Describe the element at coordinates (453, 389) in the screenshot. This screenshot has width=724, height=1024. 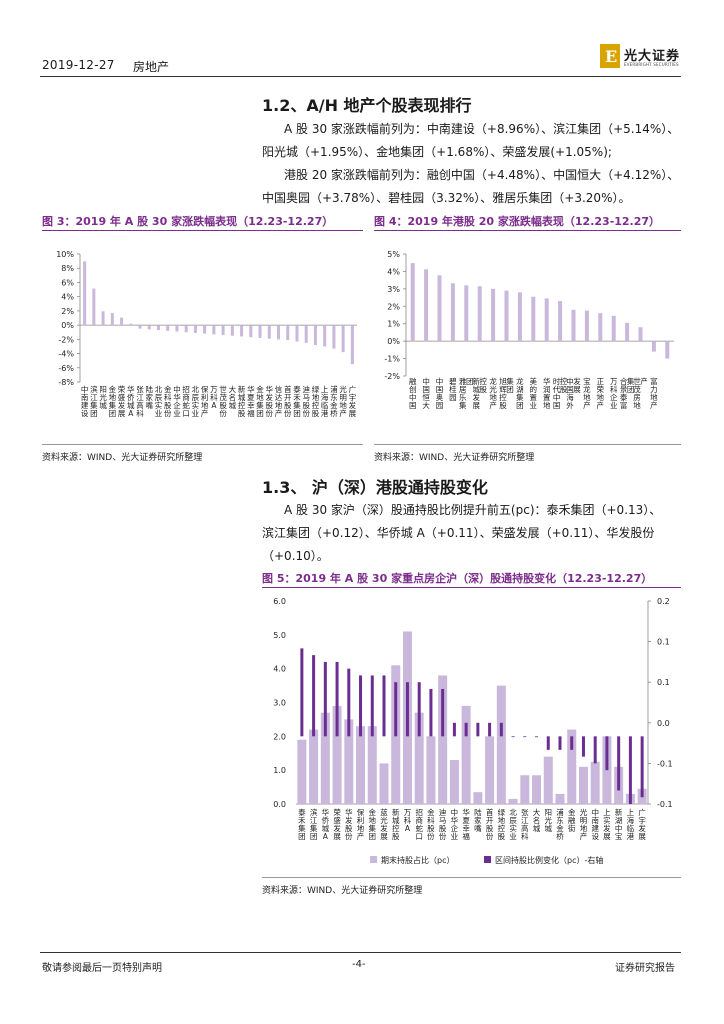
I see `fig4-x-label: 桂` at that location.